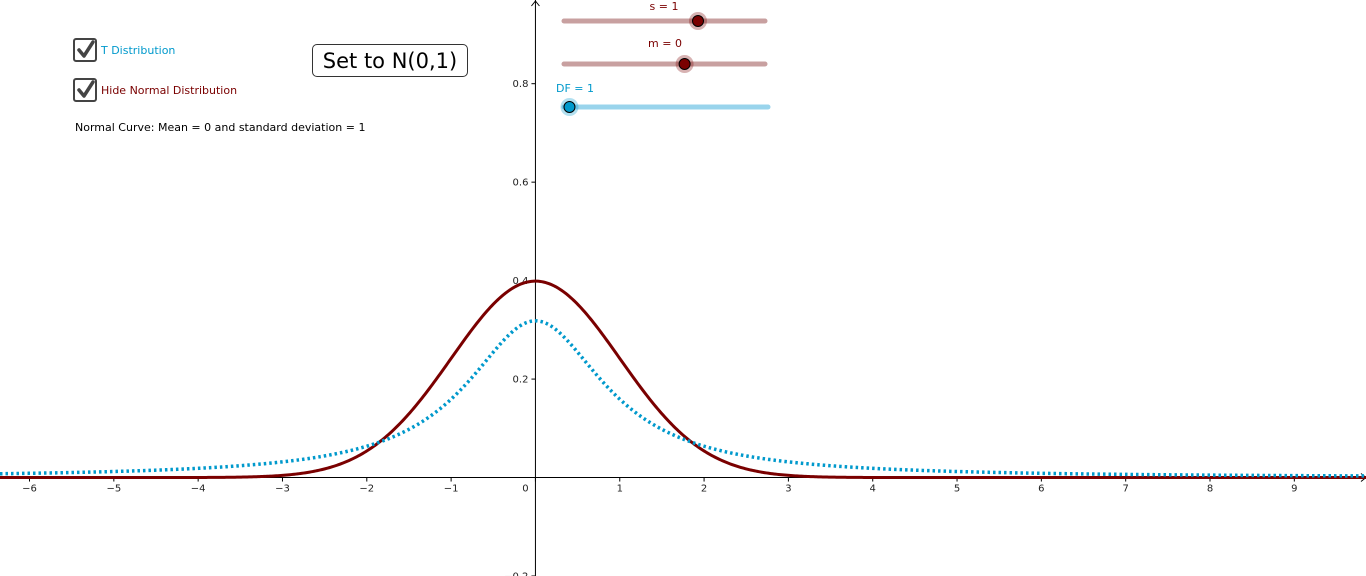 The width and height of the screenshot is (1366, 576). Describe the element at coordinates (957, 489) in the screenshot. I see `x-tick-label: 5` at that location.